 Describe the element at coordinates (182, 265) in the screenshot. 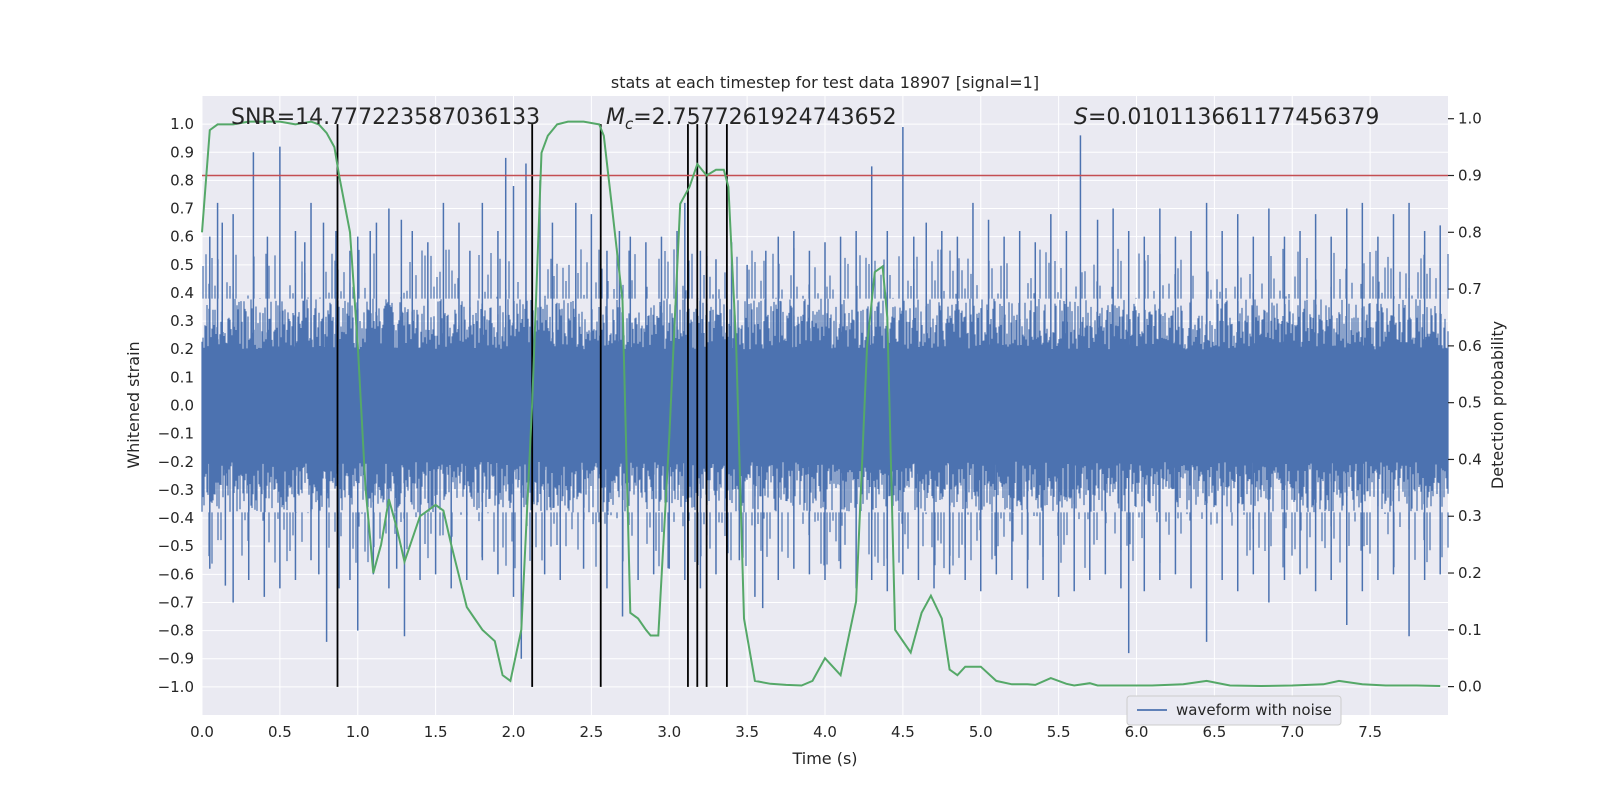

I see `y-tick-label: 0.5` at that location.